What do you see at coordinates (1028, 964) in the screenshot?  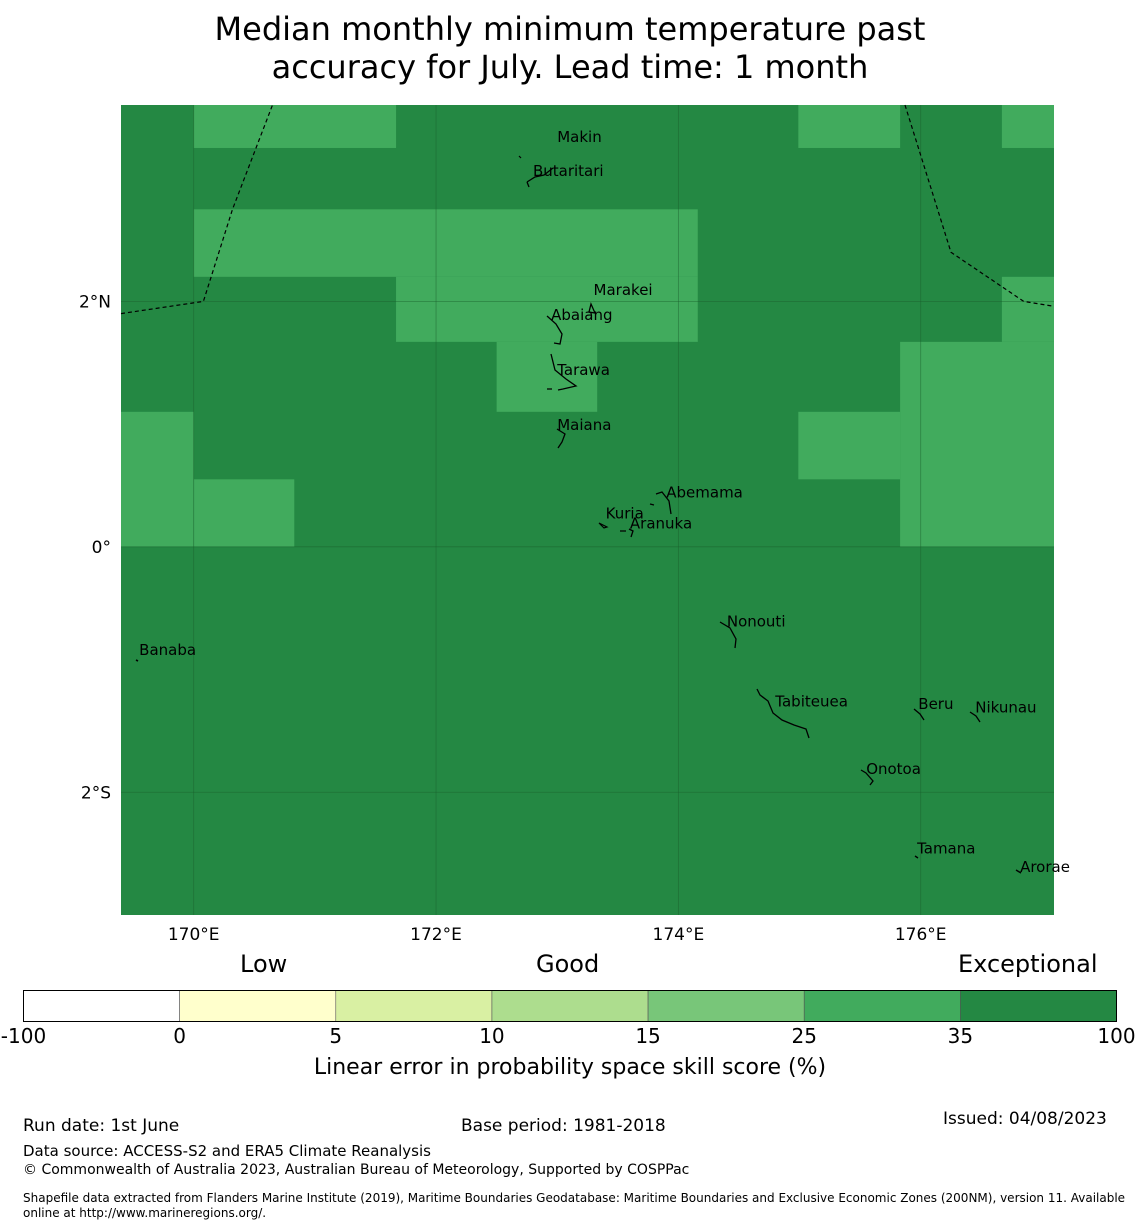 I see `colorbar-category-exceptional: Exceptional` at bounding box center [1028, 964].